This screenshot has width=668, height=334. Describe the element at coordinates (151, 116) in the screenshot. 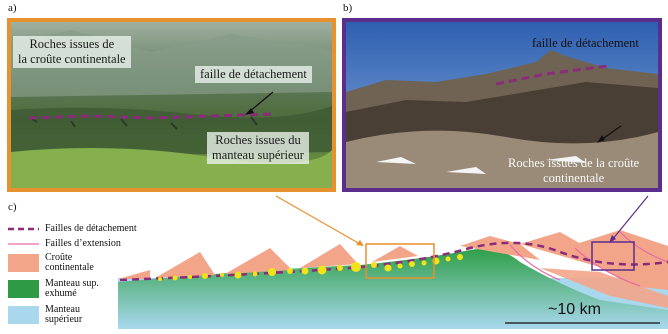

I see `panel-a-detachment-line` at that location.